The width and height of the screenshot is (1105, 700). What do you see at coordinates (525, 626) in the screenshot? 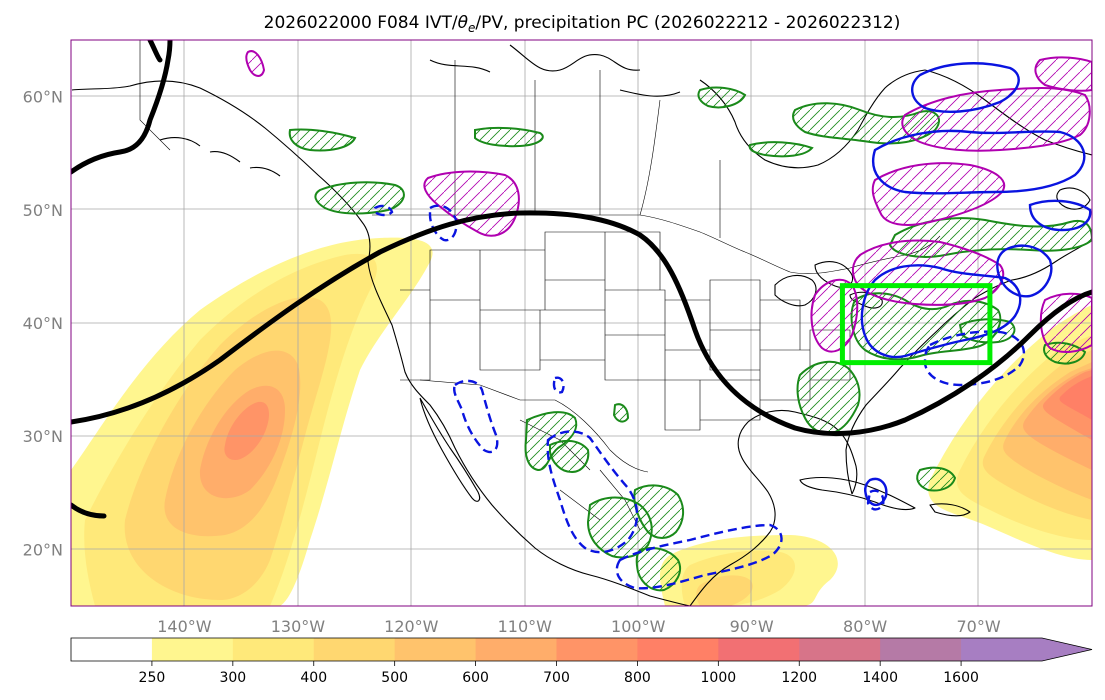
I see `lon-tick-label: 110°W` at bounding box center [525, 626].